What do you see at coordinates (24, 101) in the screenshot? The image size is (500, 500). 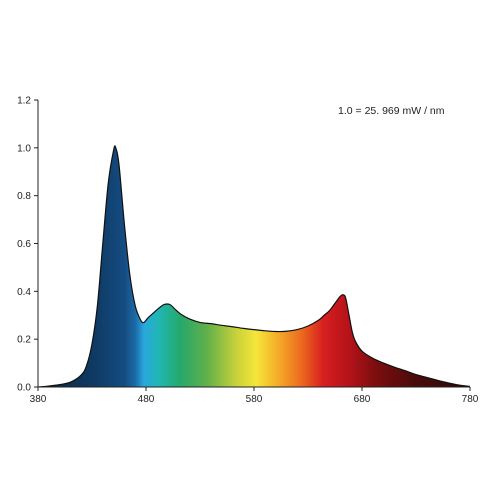 I see `y-tick-label: 1.2` at bounding box center [24, 101].